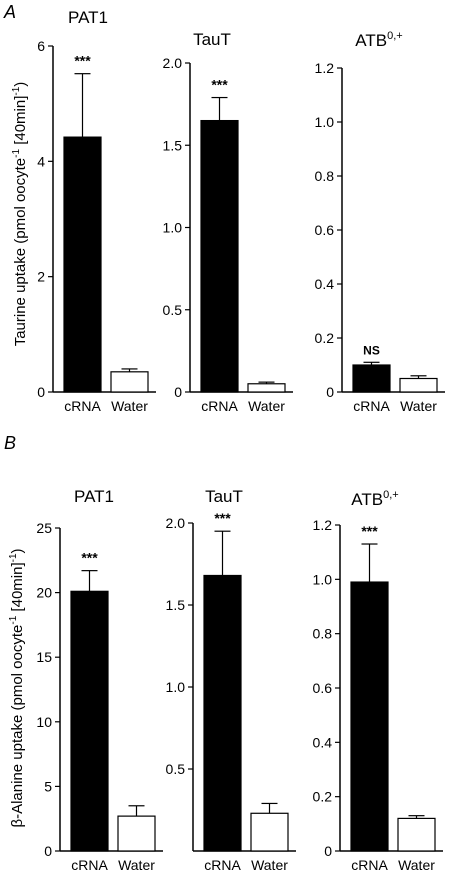 This screenshot has height=872, width=454. Describe the element at coordinates (48, 786) in the screenshot. I see `y-tick-label: 5` at that location.